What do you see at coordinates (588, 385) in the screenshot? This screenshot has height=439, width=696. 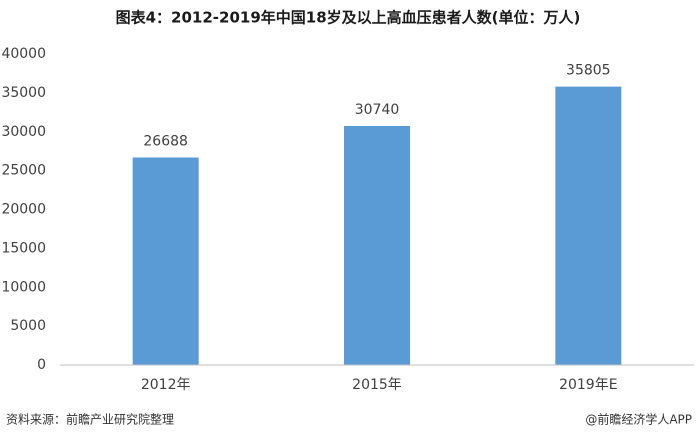 I see `x-tick-label: 2019年E` at bounding box center [588, 385].